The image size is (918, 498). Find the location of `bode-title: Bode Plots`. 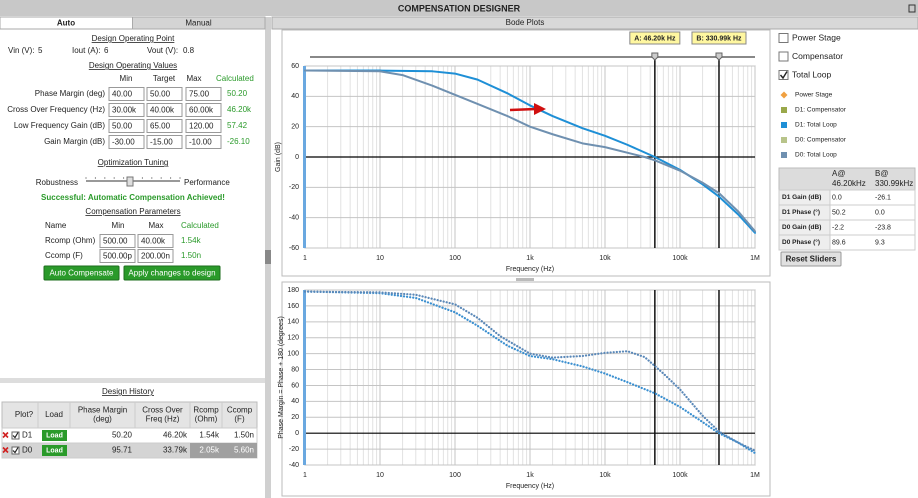

bode-title: Bode Plots is located at coordinates (525, 22).